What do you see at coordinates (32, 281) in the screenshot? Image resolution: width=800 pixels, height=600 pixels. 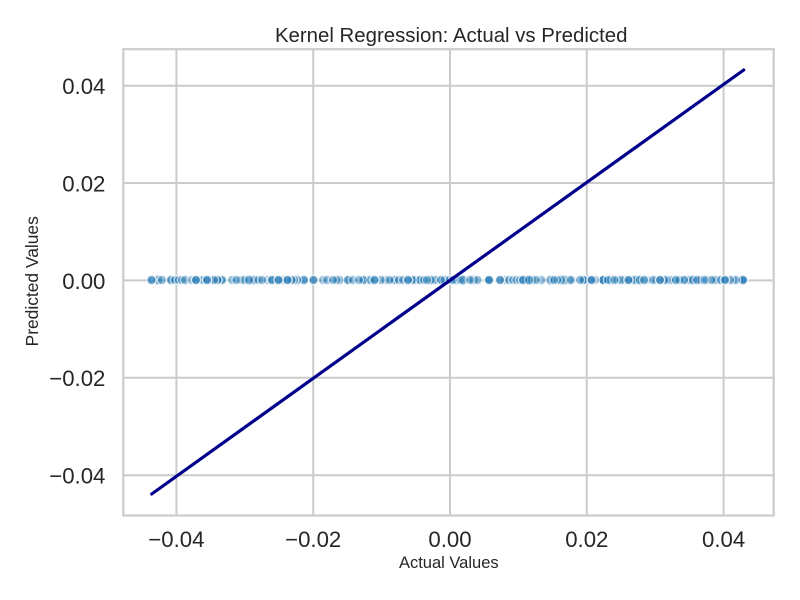 I see `svg-text: Predicted Values` at bounding box center [32, 281].